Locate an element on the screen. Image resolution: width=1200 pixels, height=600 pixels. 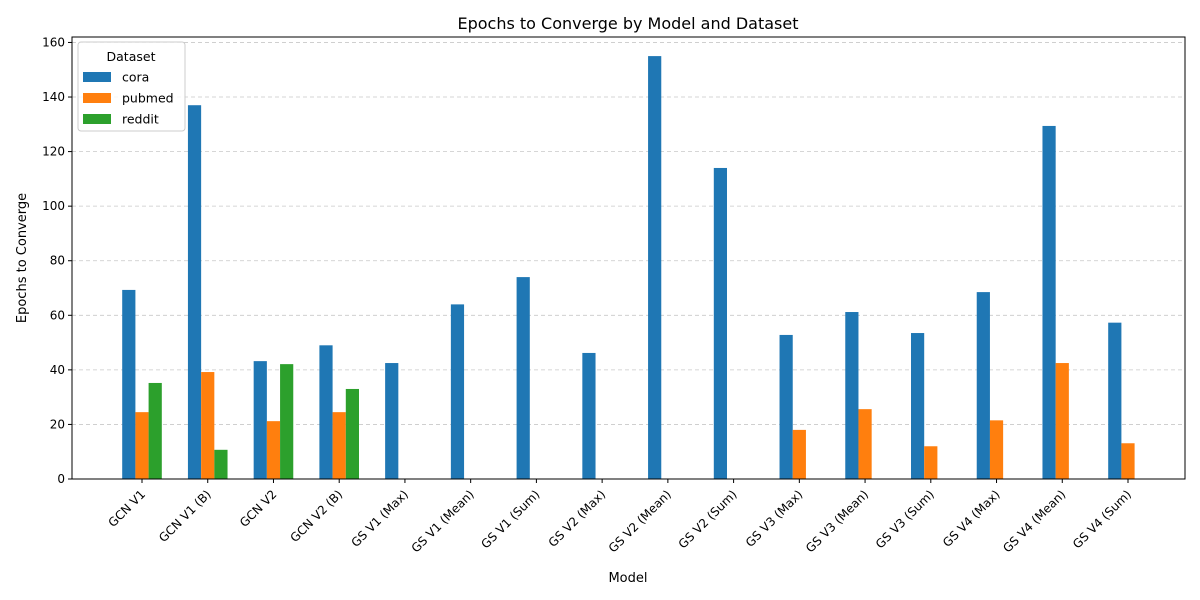
y-tick-label: 80 is located at coordinates (57, 261).